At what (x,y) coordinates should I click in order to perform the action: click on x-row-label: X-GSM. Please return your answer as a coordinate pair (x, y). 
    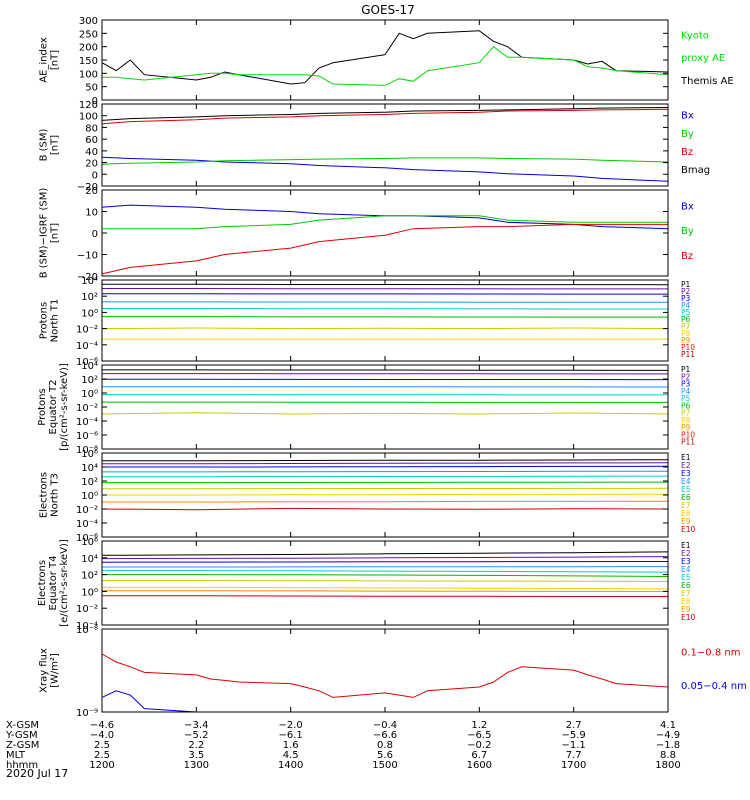
    Looking at the image, I should click on (22, 725).